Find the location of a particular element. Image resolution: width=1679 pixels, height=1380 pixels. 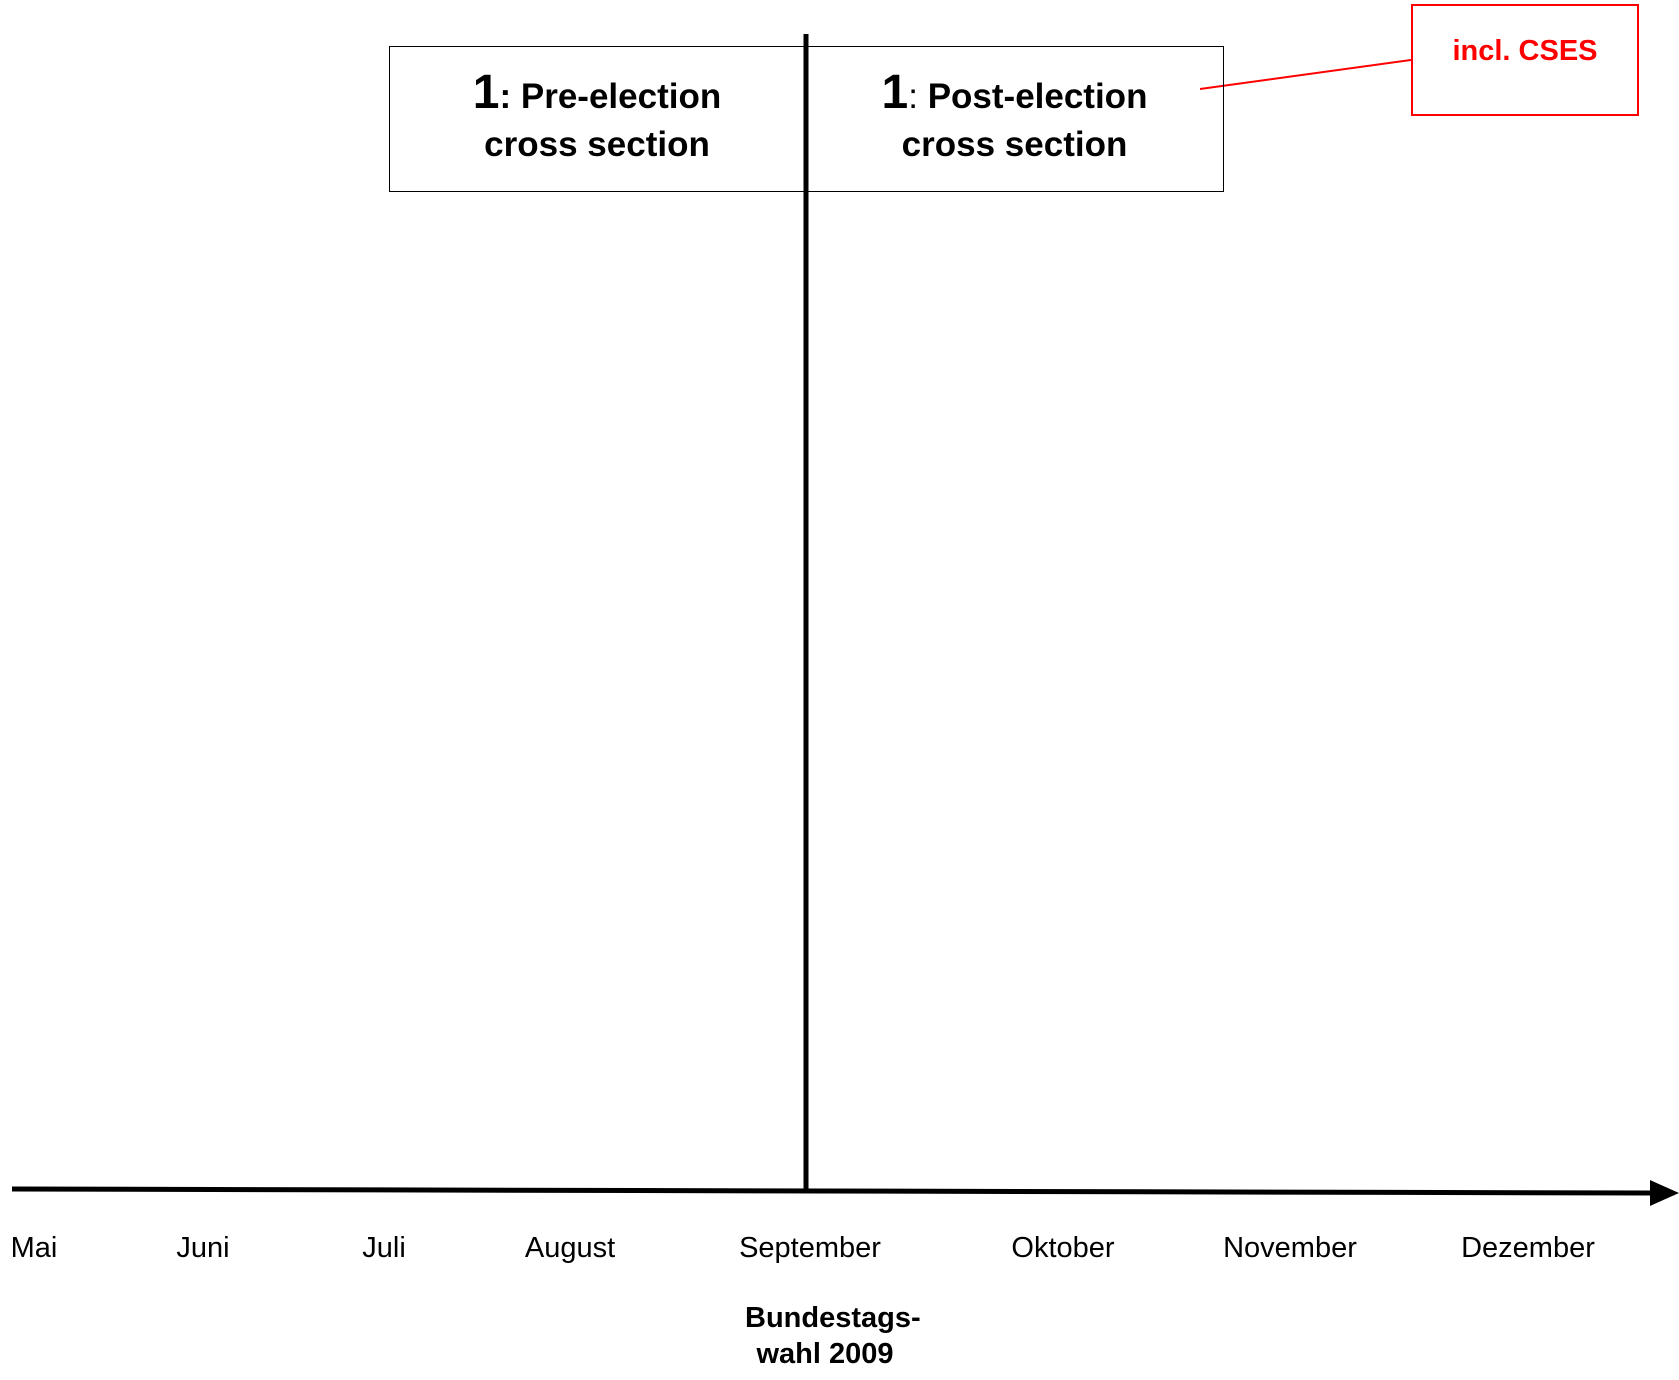

month-label-august: August is located at coordinates (570, 1248).